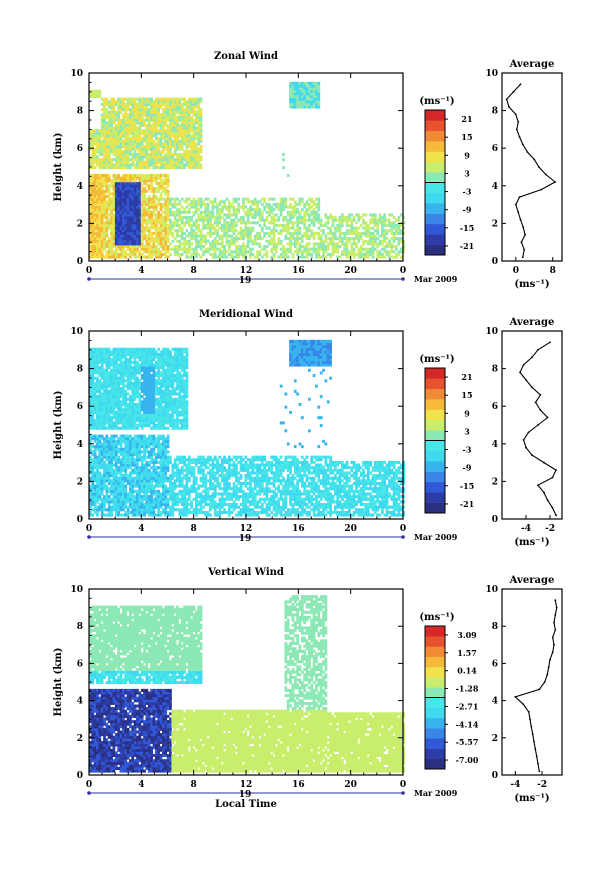 This screenshot has height=873, width=616. Describe the element at coordinates (467, 760) in the screenshot. I see `colorbar-tick-label: -7.00` at that location.